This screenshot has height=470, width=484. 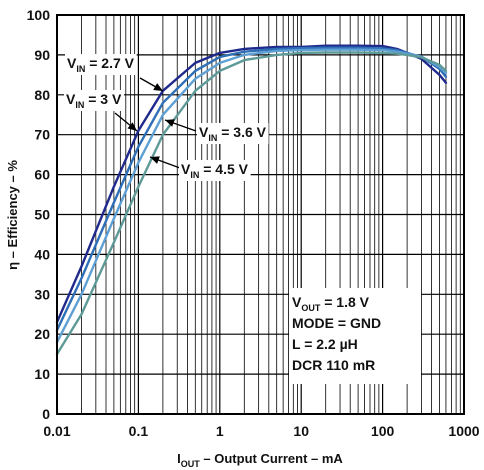 I want to click on series-label: VIN = 3 V, so click(x=94, y=100).